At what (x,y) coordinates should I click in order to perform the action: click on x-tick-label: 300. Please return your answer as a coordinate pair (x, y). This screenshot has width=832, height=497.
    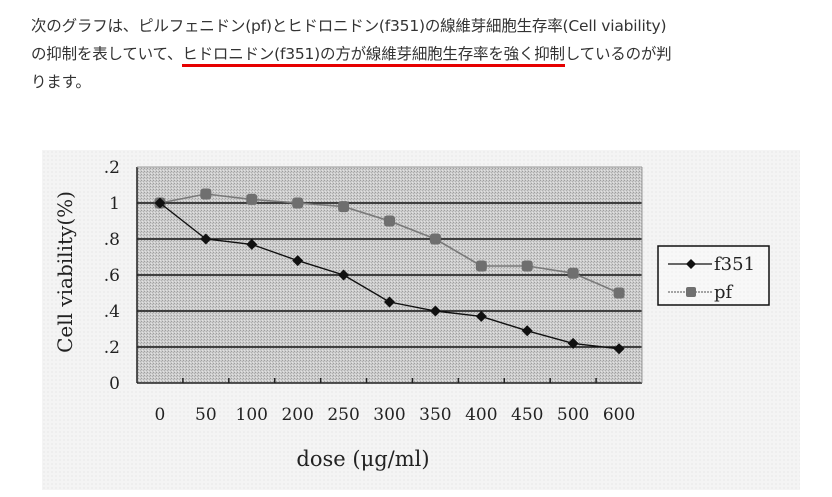
    Looking at the image, I should click on (389, 415).